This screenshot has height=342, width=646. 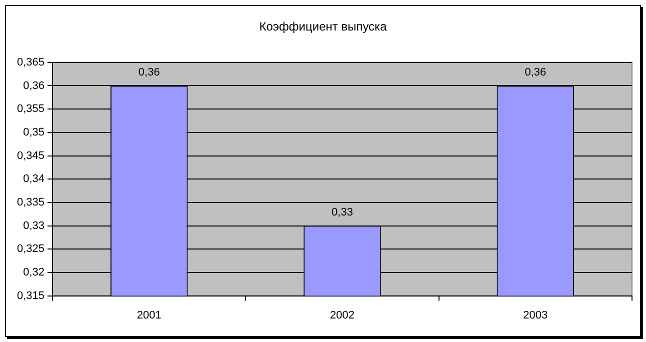 I want to click on y-tick-label: 0,35, so click(x=34, y=132).